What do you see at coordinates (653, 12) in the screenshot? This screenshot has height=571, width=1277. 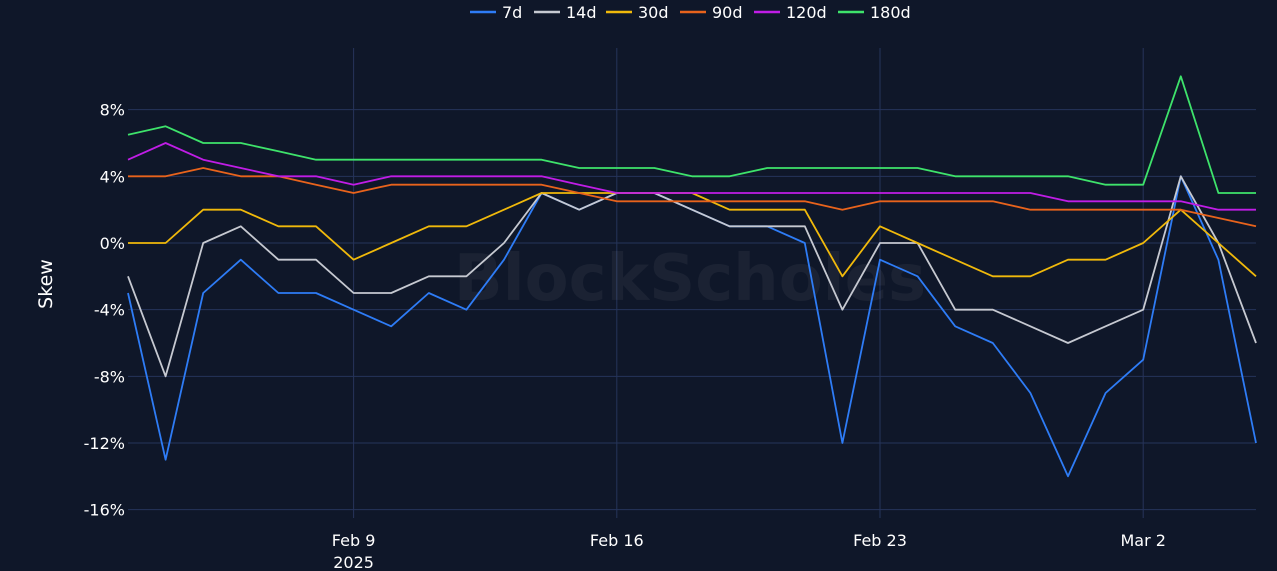 I see `legend-label-30d: 30d` at bounding box center [653, 12].